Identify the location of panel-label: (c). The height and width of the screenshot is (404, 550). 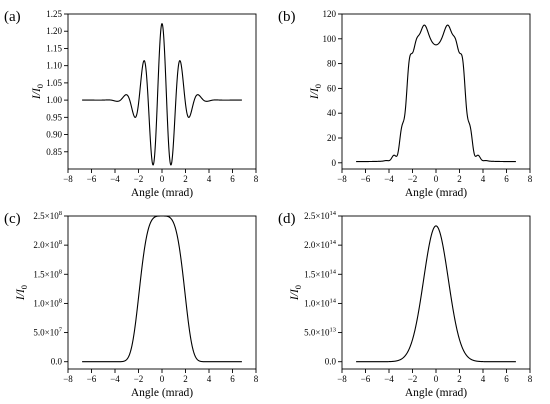
(12, 219).